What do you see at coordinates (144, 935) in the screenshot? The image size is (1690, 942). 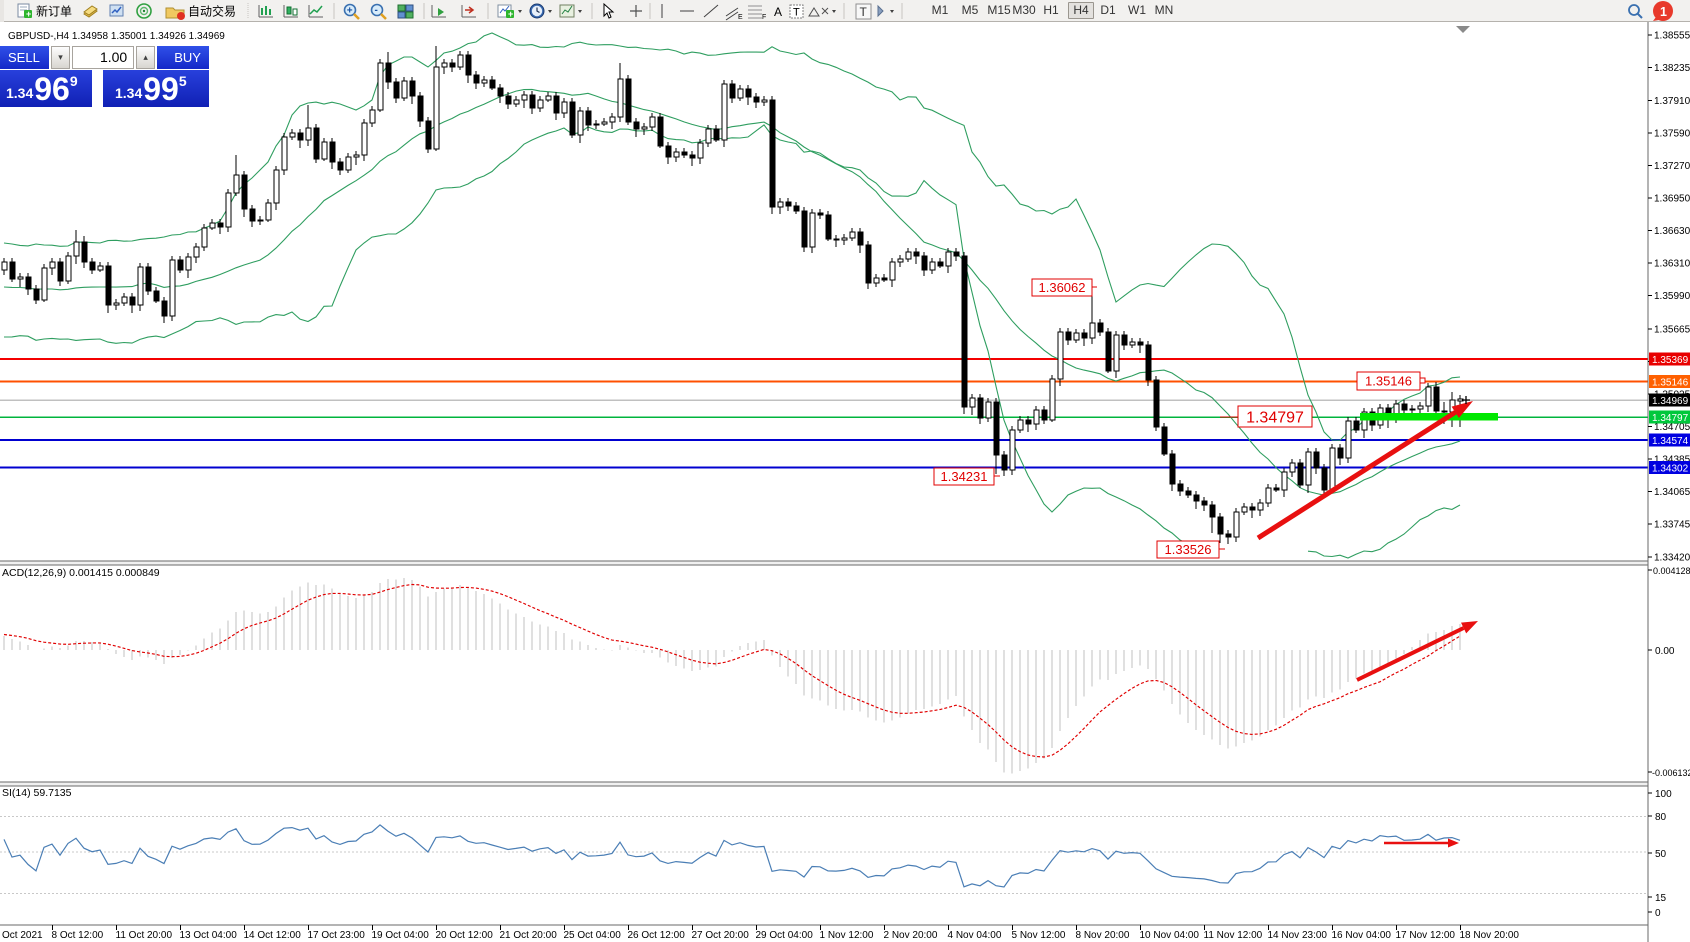 I see `svg-text: 11 Oct 20:00` at bounding box center [144, 935].